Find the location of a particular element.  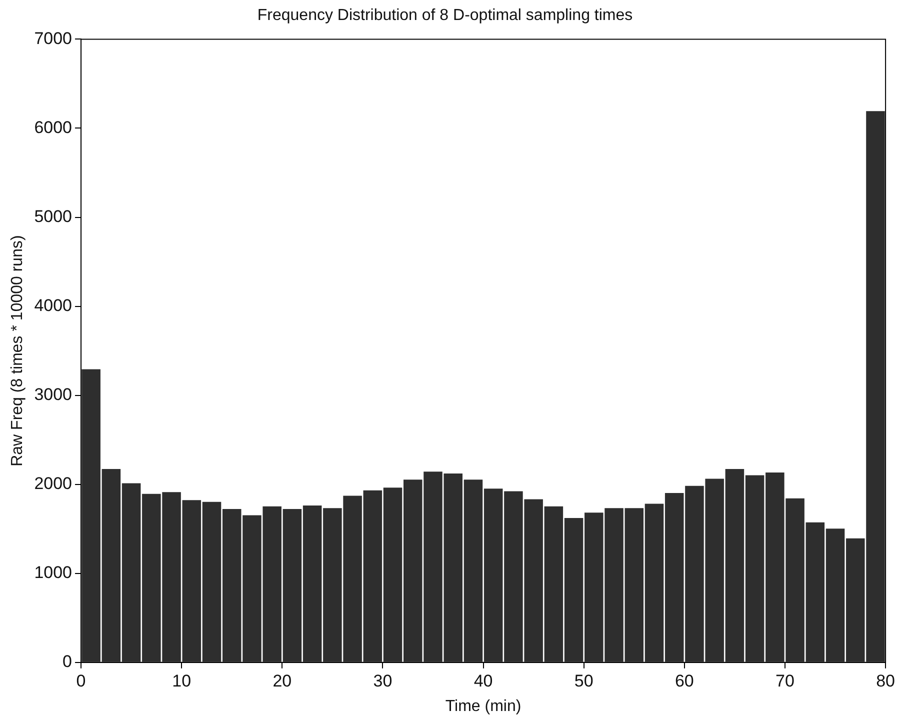

y-tick-label: 0 is located at coordinates (67, 662).